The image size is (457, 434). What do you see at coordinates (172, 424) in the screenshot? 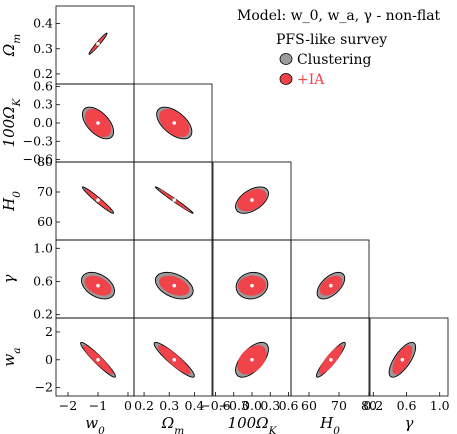
I see `x-axis-label-Om: Ωm` at bounding box center [172, 424].